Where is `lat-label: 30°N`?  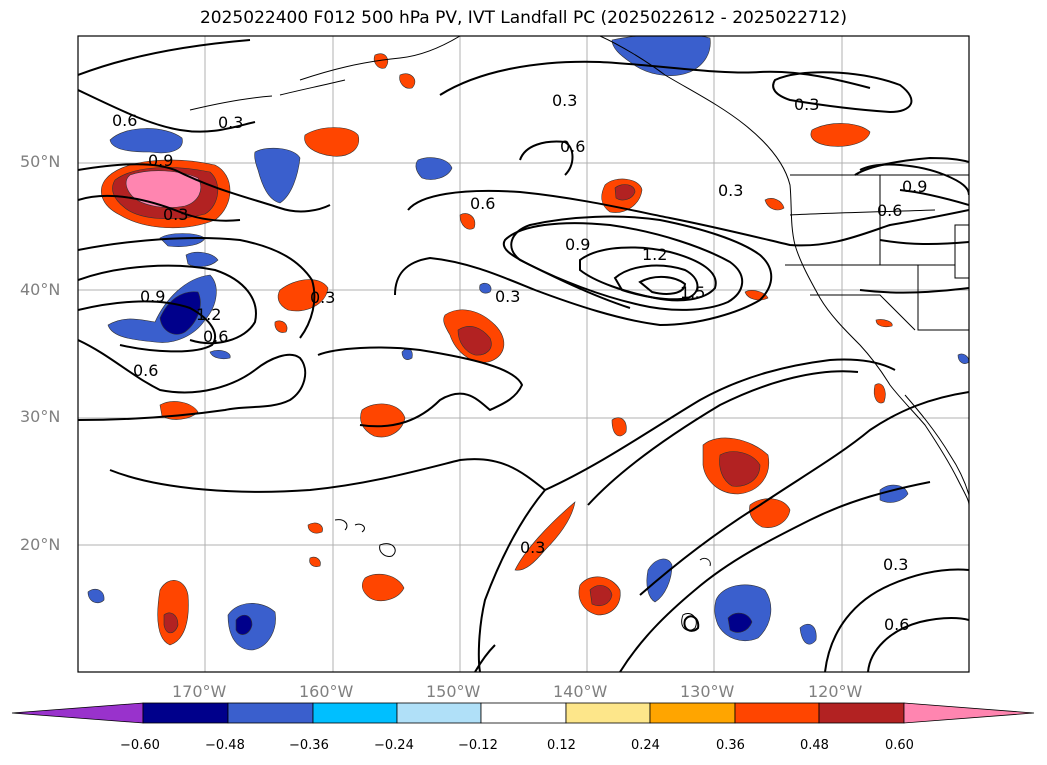 lat-label: 30°N is located at coordinates (40, 416).